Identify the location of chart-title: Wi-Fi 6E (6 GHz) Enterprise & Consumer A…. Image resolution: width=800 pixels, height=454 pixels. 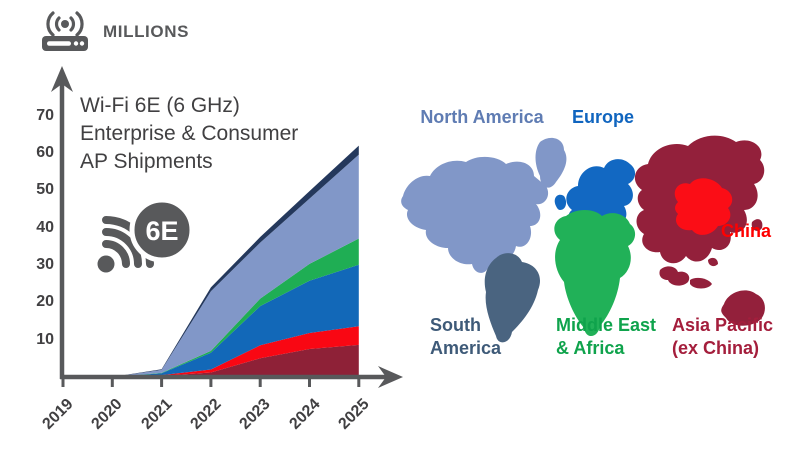
(189, 134).